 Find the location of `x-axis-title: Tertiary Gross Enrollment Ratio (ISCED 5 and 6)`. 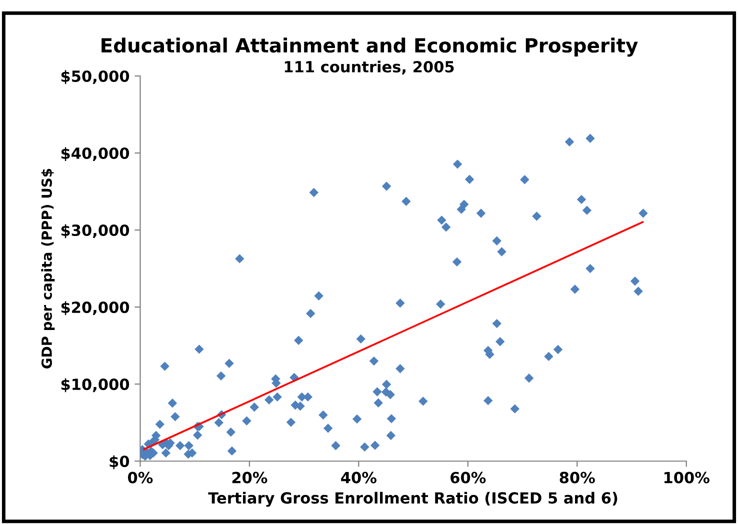

x-axis-title: Tertiary Gross Enrollment Ratio (ISCED 5 and 6) is located at coordinates (413, 499).